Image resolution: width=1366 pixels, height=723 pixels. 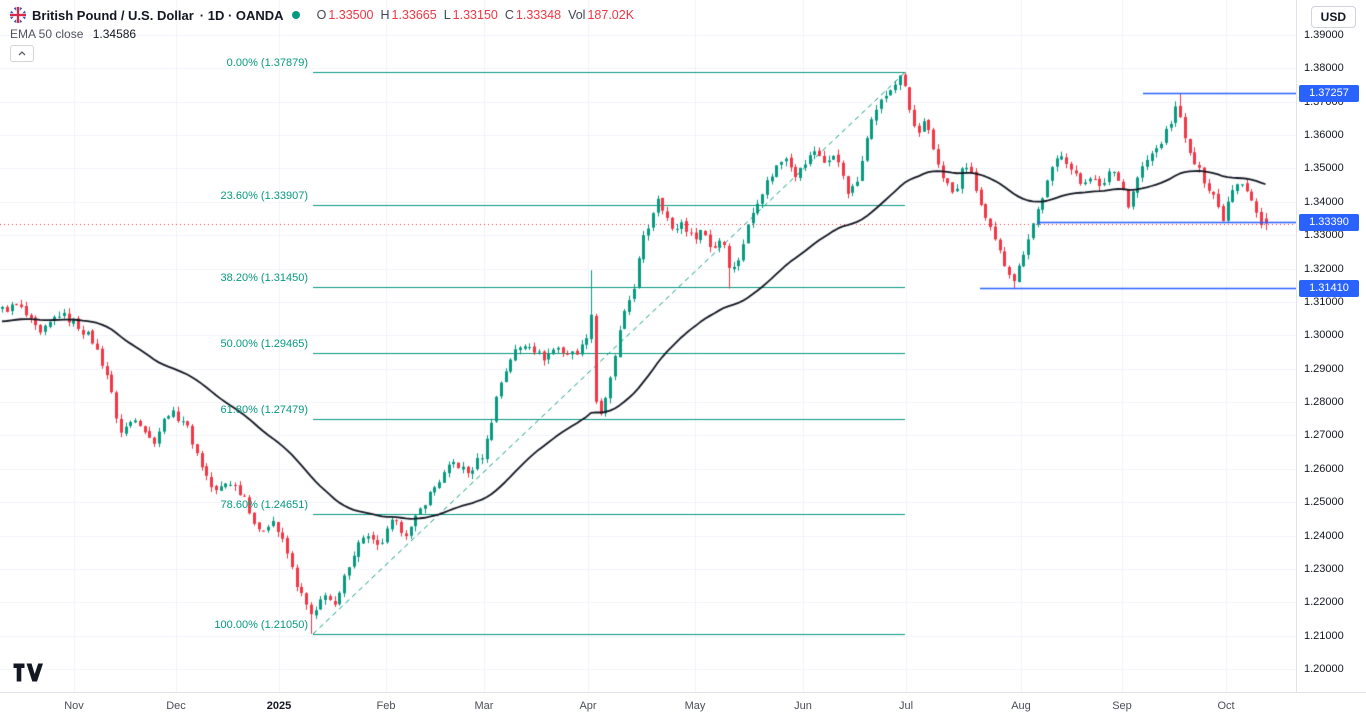 What do you see at coordinates (695, 706) in the screenshot?
I see `time-tick-label: May` at bounding box center [695, 706].